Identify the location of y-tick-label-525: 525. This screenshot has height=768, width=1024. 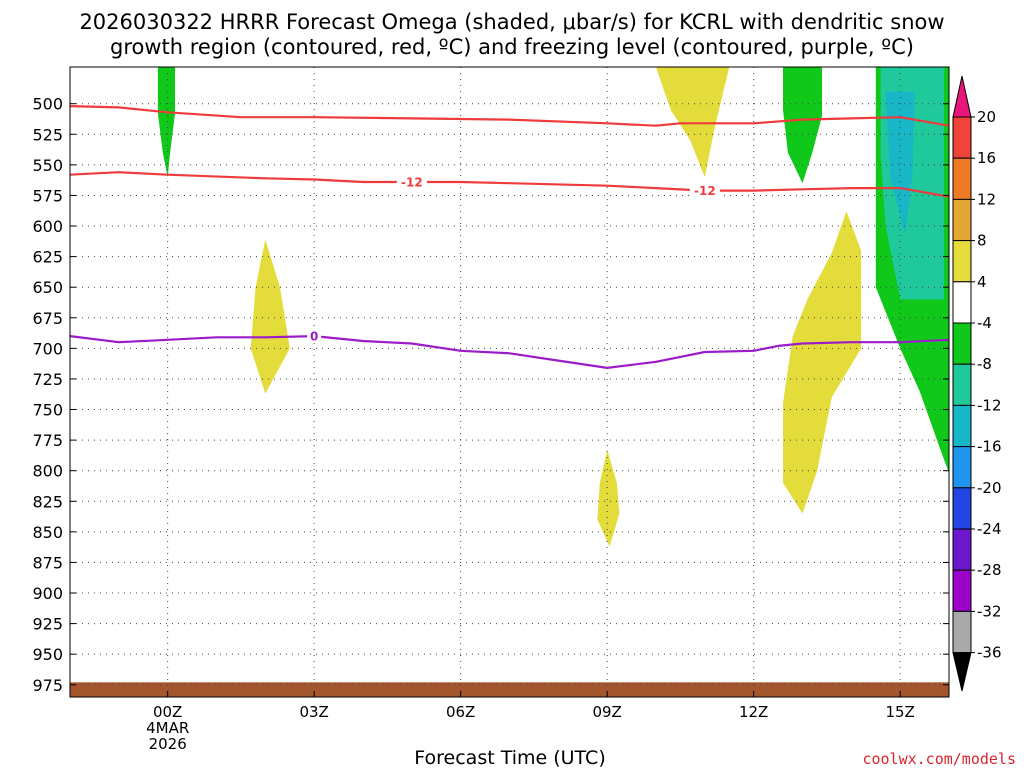
(47, 134).